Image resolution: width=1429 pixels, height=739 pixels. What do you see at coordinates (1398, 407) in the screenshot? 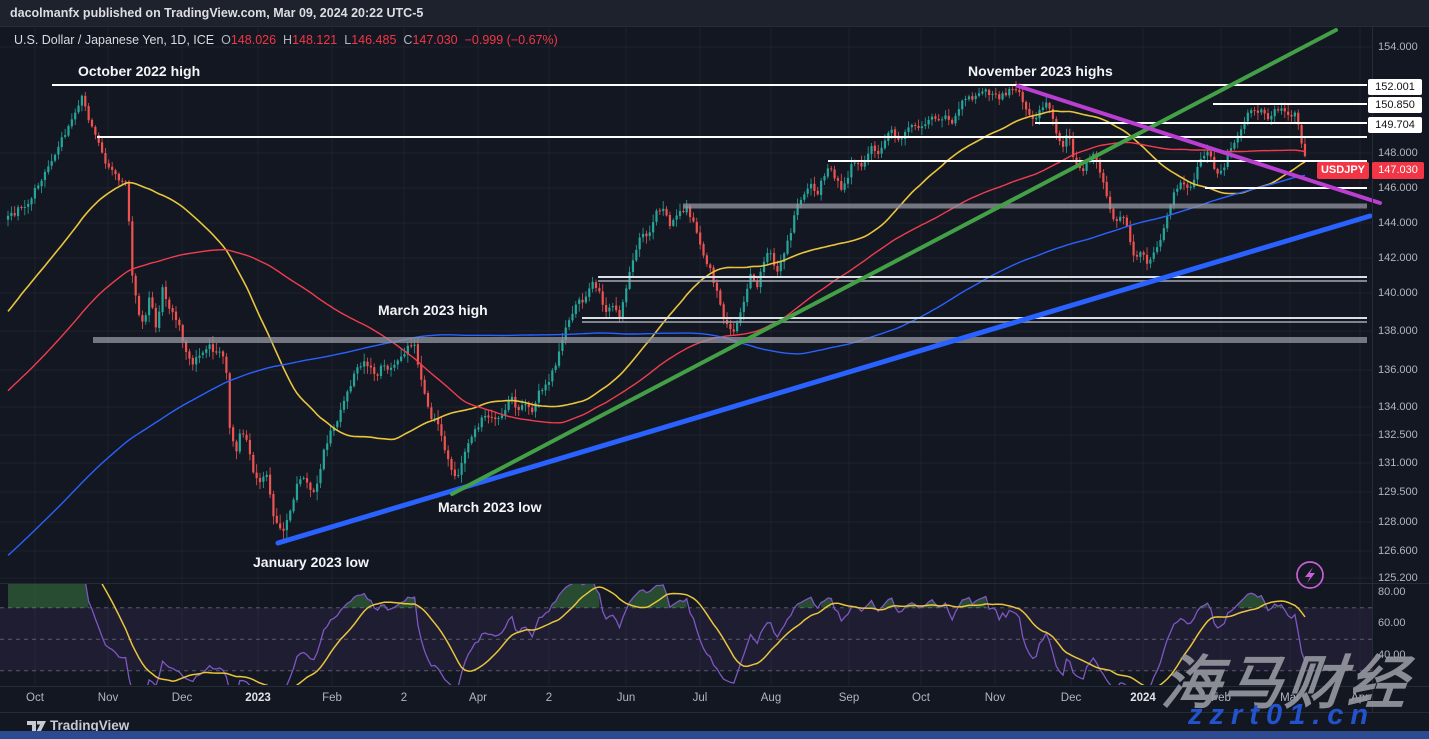
I see `price-tick: 134.000` at bounding box center [1398, 407].